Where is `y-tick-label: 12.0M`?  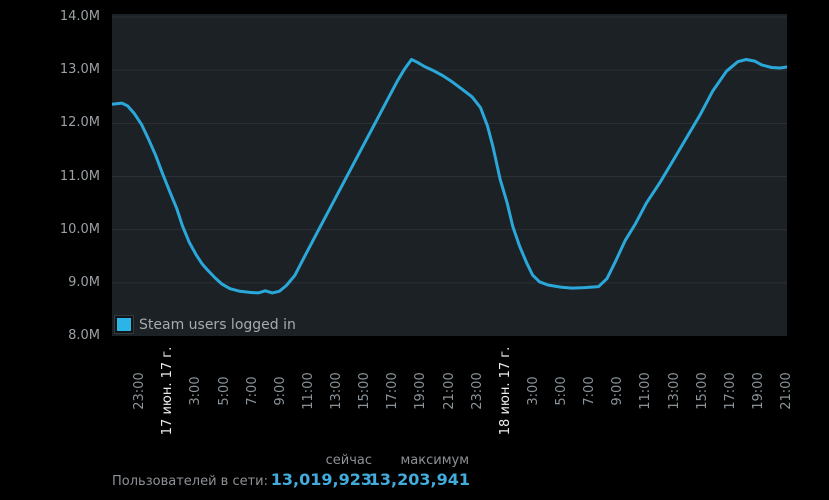
y-tick-label: 12.0M is located at coordinates (79, 123).